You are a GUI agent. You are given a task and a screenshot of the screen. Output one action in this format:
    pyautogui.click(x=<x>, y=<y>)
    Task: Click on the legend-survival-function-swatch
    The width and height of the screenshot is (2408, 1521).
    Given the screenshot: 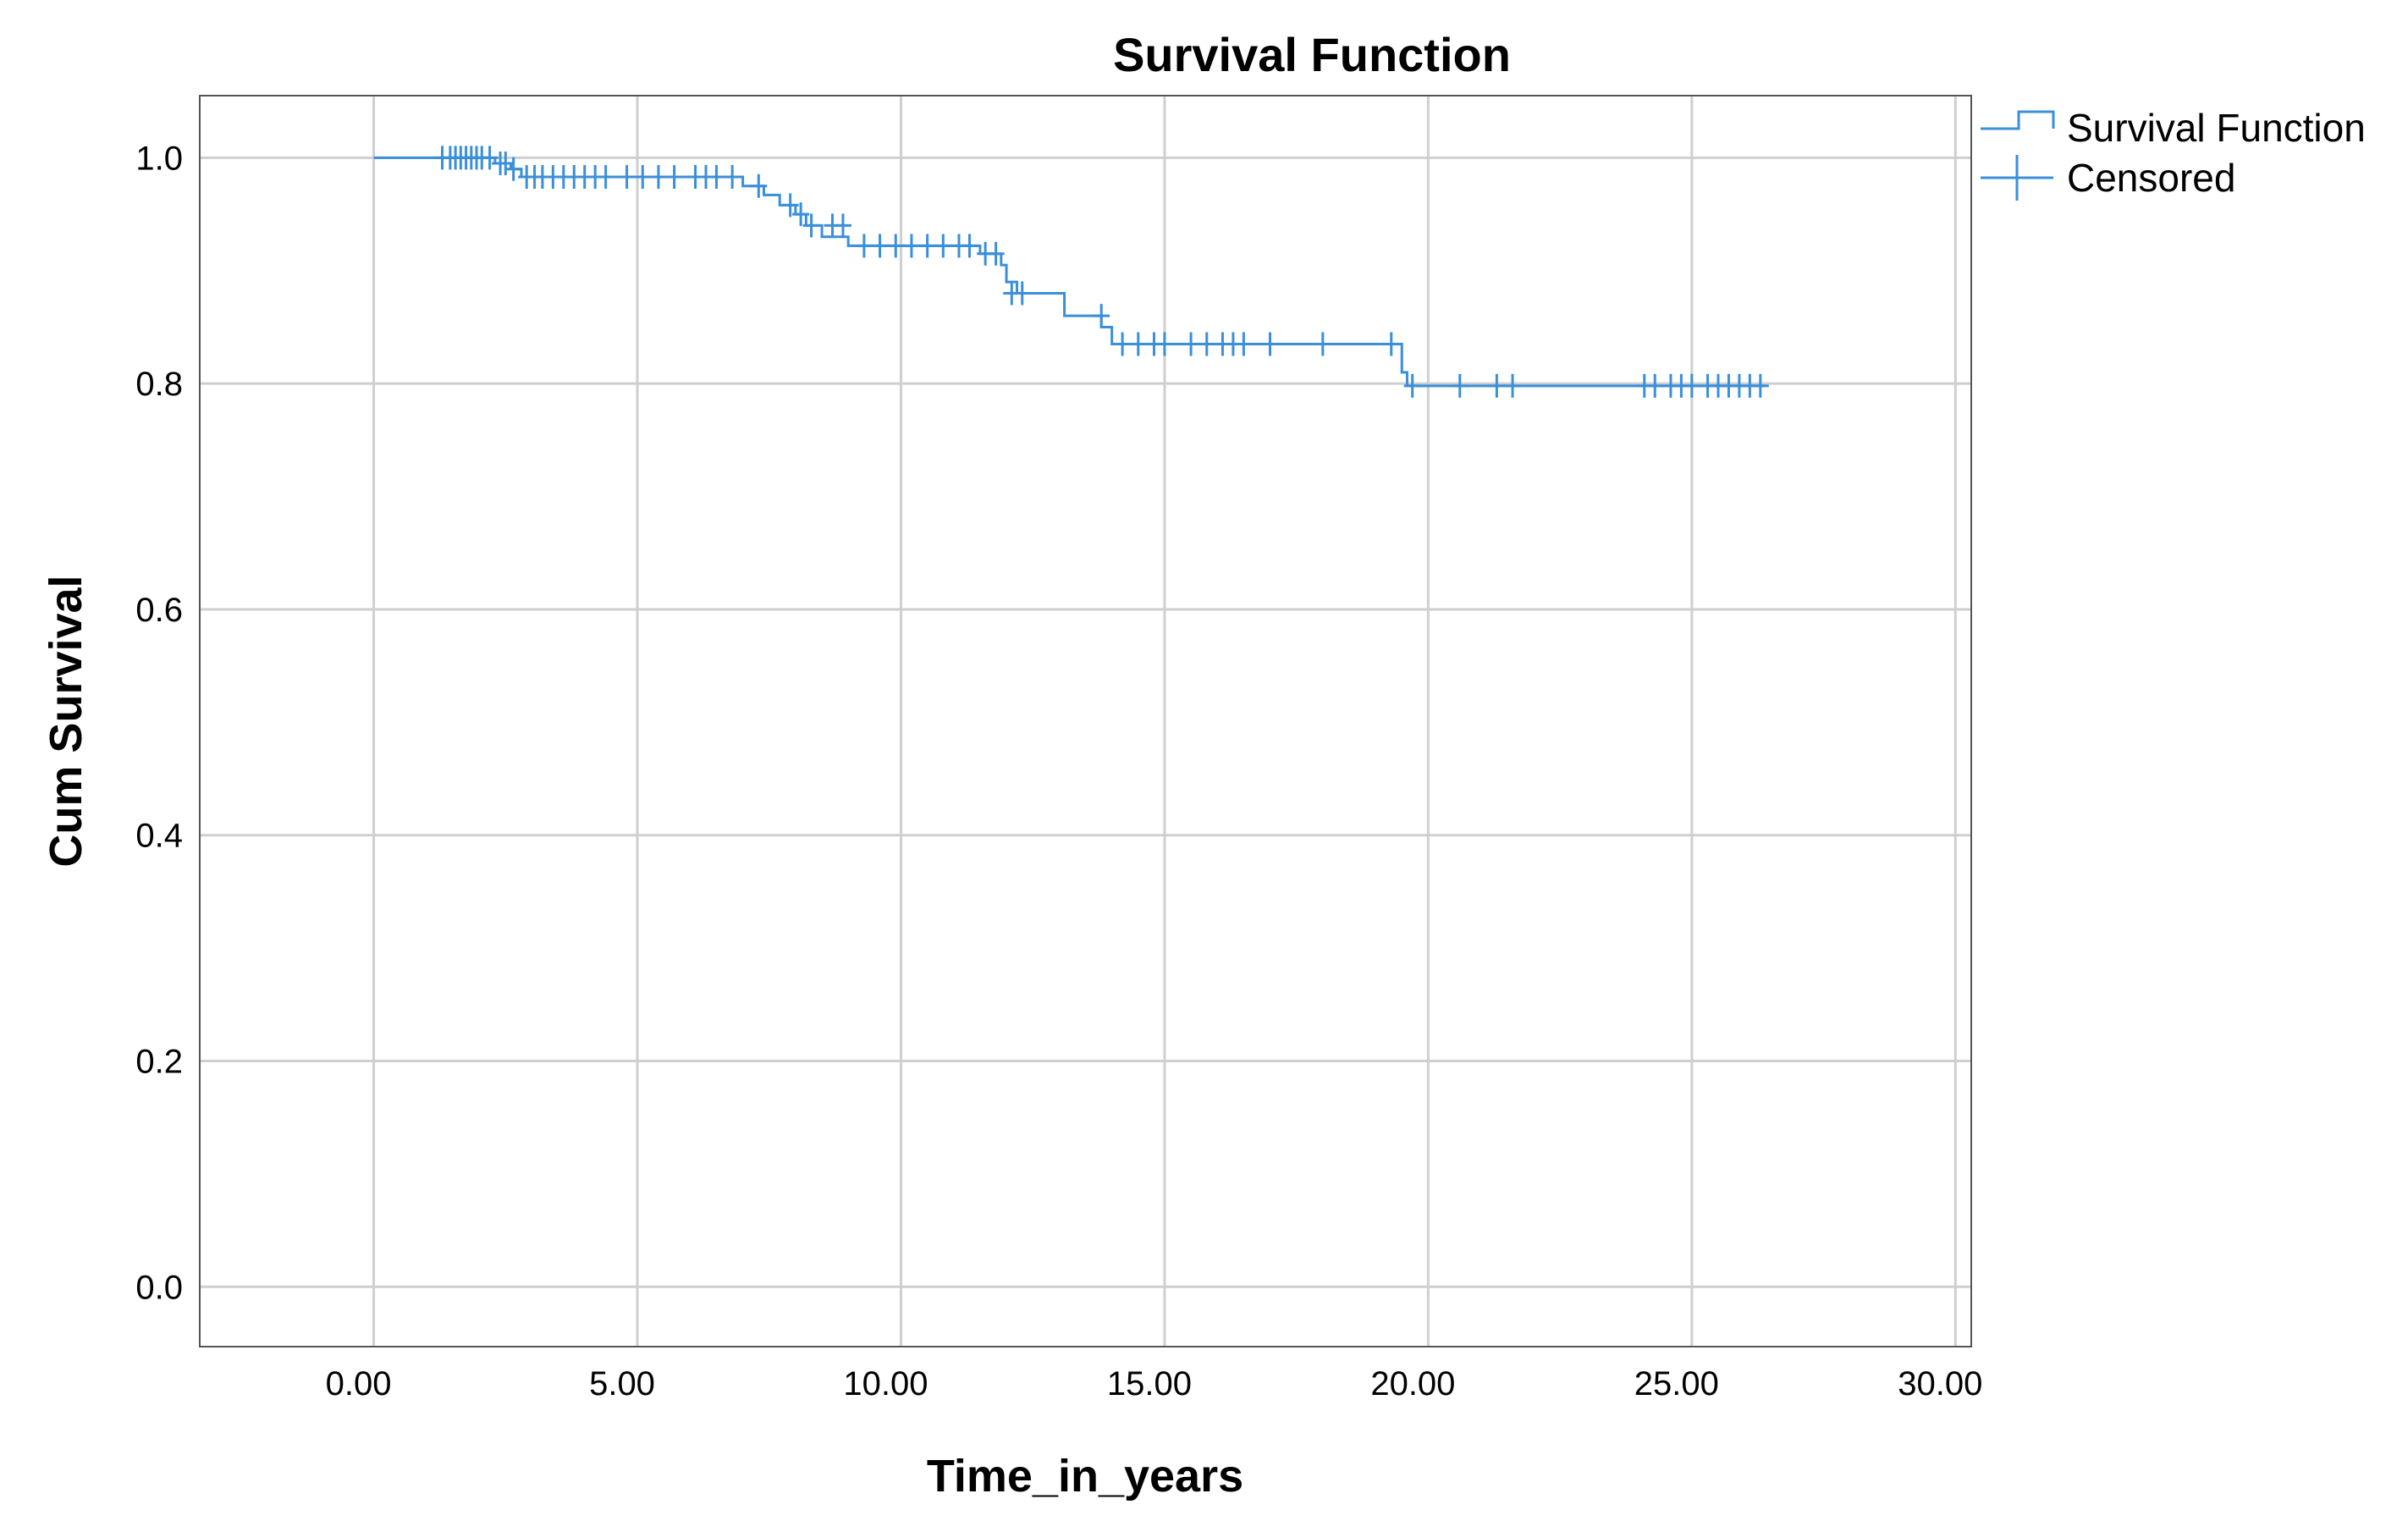 What is the action you would take?
    pyautogui.click(x=2018, y=120)
    